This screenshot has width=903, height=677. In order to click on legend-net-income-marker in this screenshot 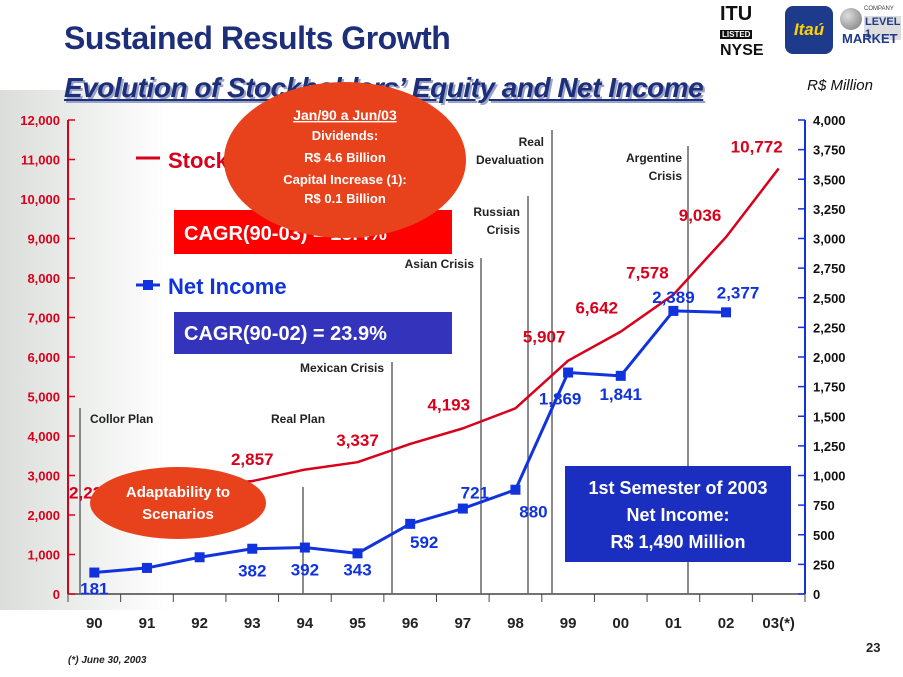, I will do `click(148, 285)`.